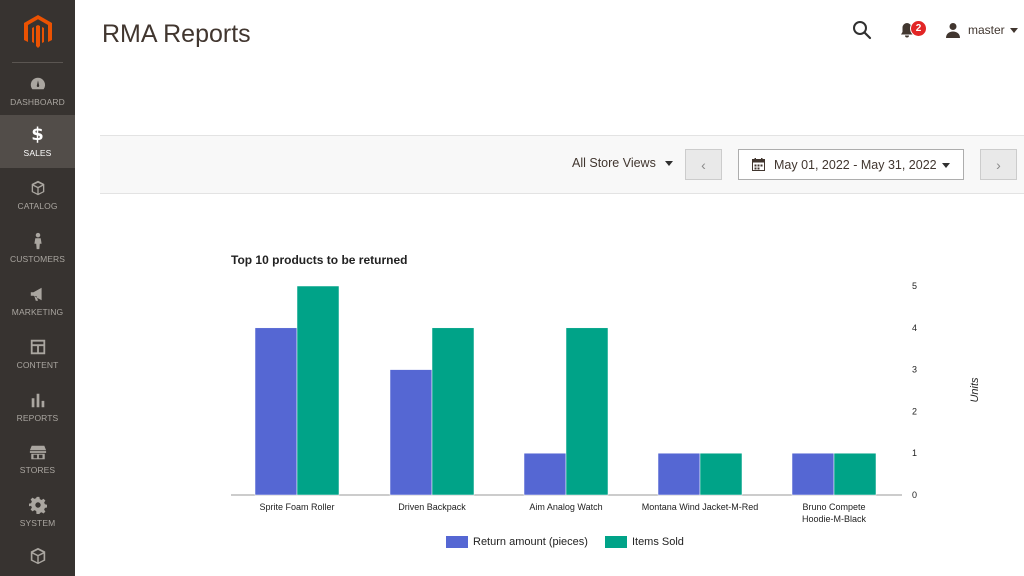 The height and width of the screenshot is (576, 1024). I want to click on sidebar-item-label: REPORTS, so click(37, 418).